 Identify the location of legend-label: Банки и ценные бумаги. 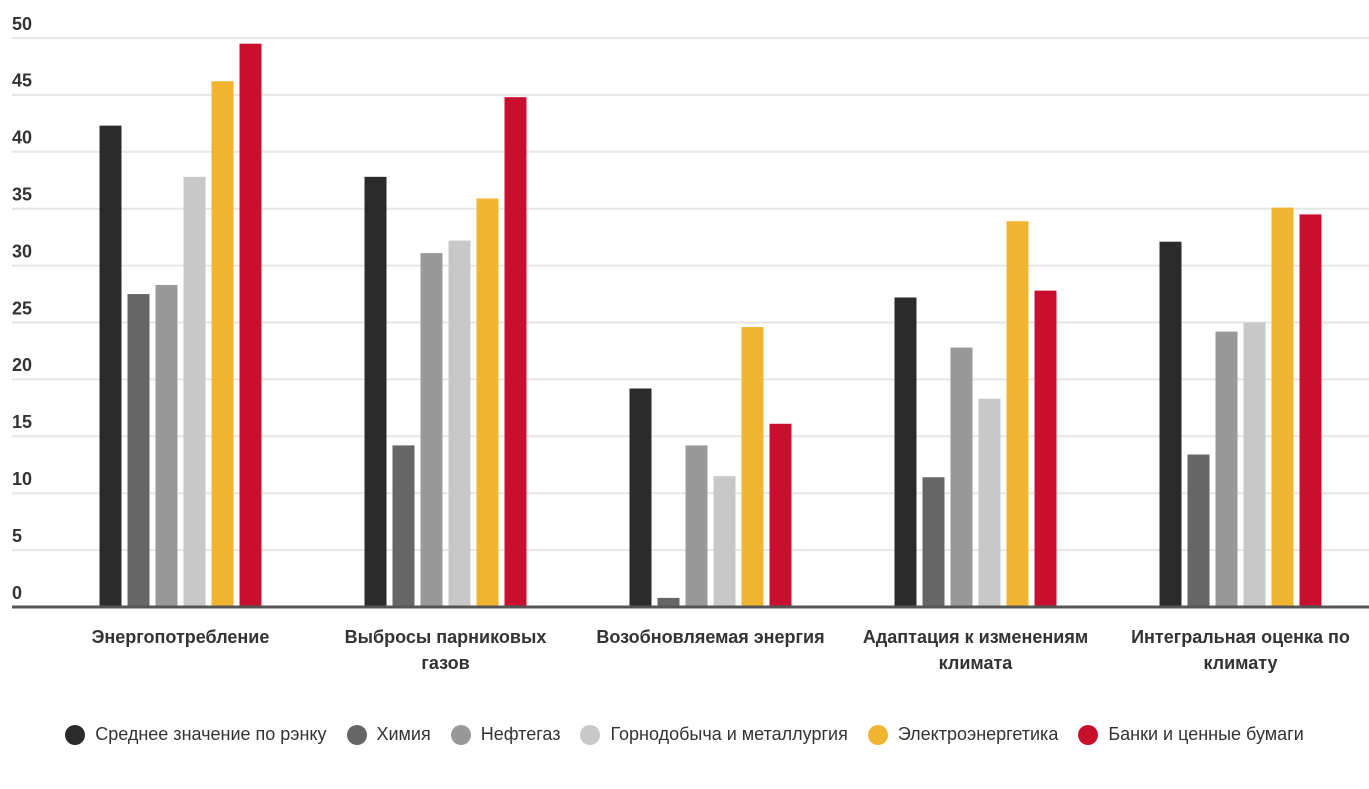
(1206, 734).